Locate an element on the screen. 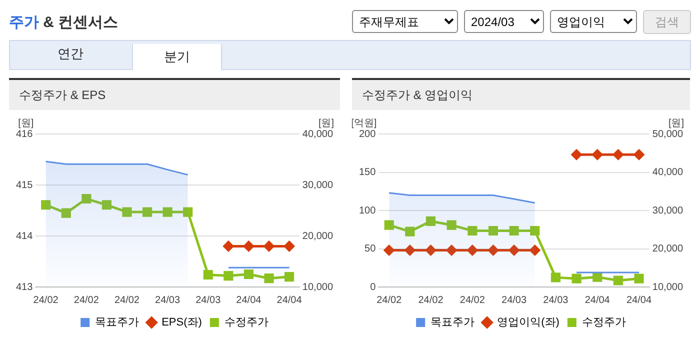 Image resolution: width=695 pixels, height=349 pixels. y2-tick-label: 50,000 is located at coordinates (668, 134).